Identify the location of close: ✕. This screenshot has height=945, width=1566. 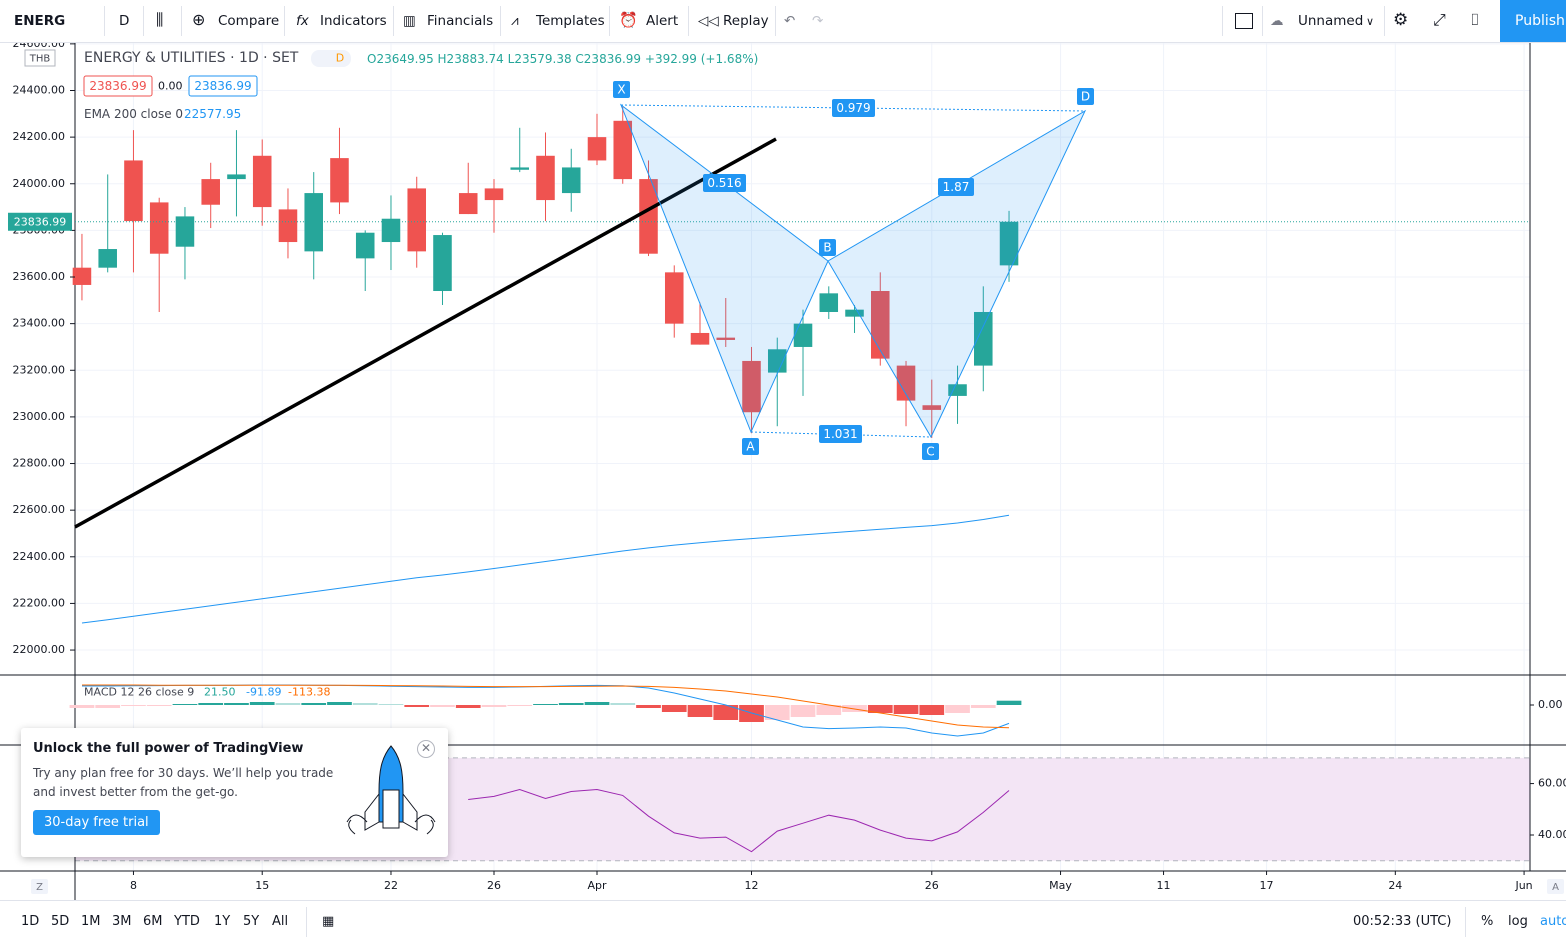
(426, 749).